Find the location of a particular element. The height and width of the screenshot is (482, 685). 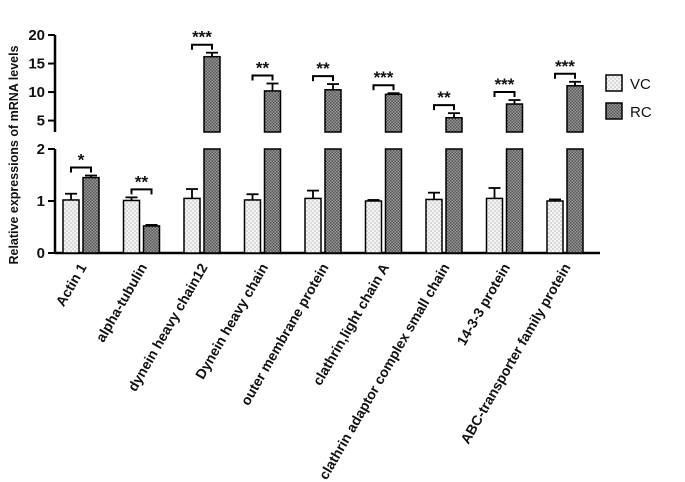

legend-label-rc: RC is located at coordinates (641, 112).